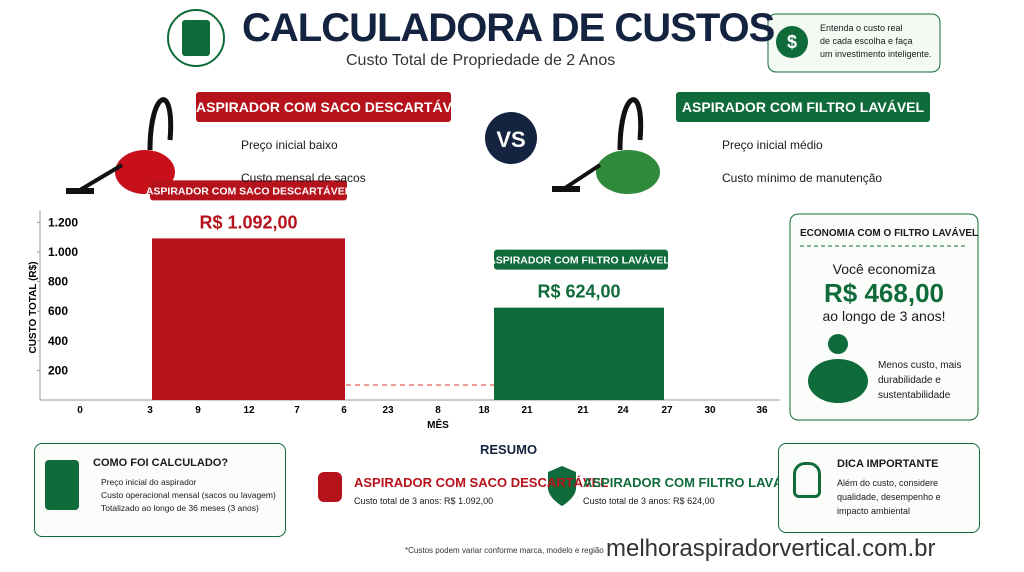 The image size is (1024, 572). What do you see at coordinates (297, 410) in the screenshot?
I see `x-tick-label: 7` at bounding box center [297, 410].